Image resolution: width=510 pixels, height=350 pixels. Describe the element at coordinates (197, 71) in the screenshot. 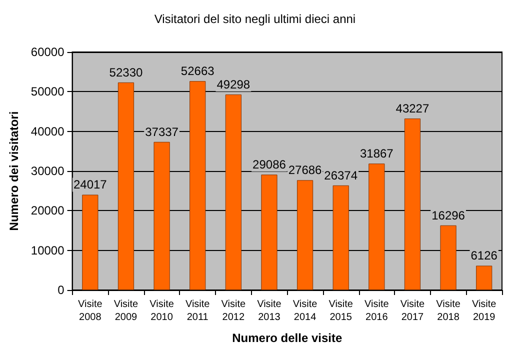

I see `data-label: 52663` at that location.